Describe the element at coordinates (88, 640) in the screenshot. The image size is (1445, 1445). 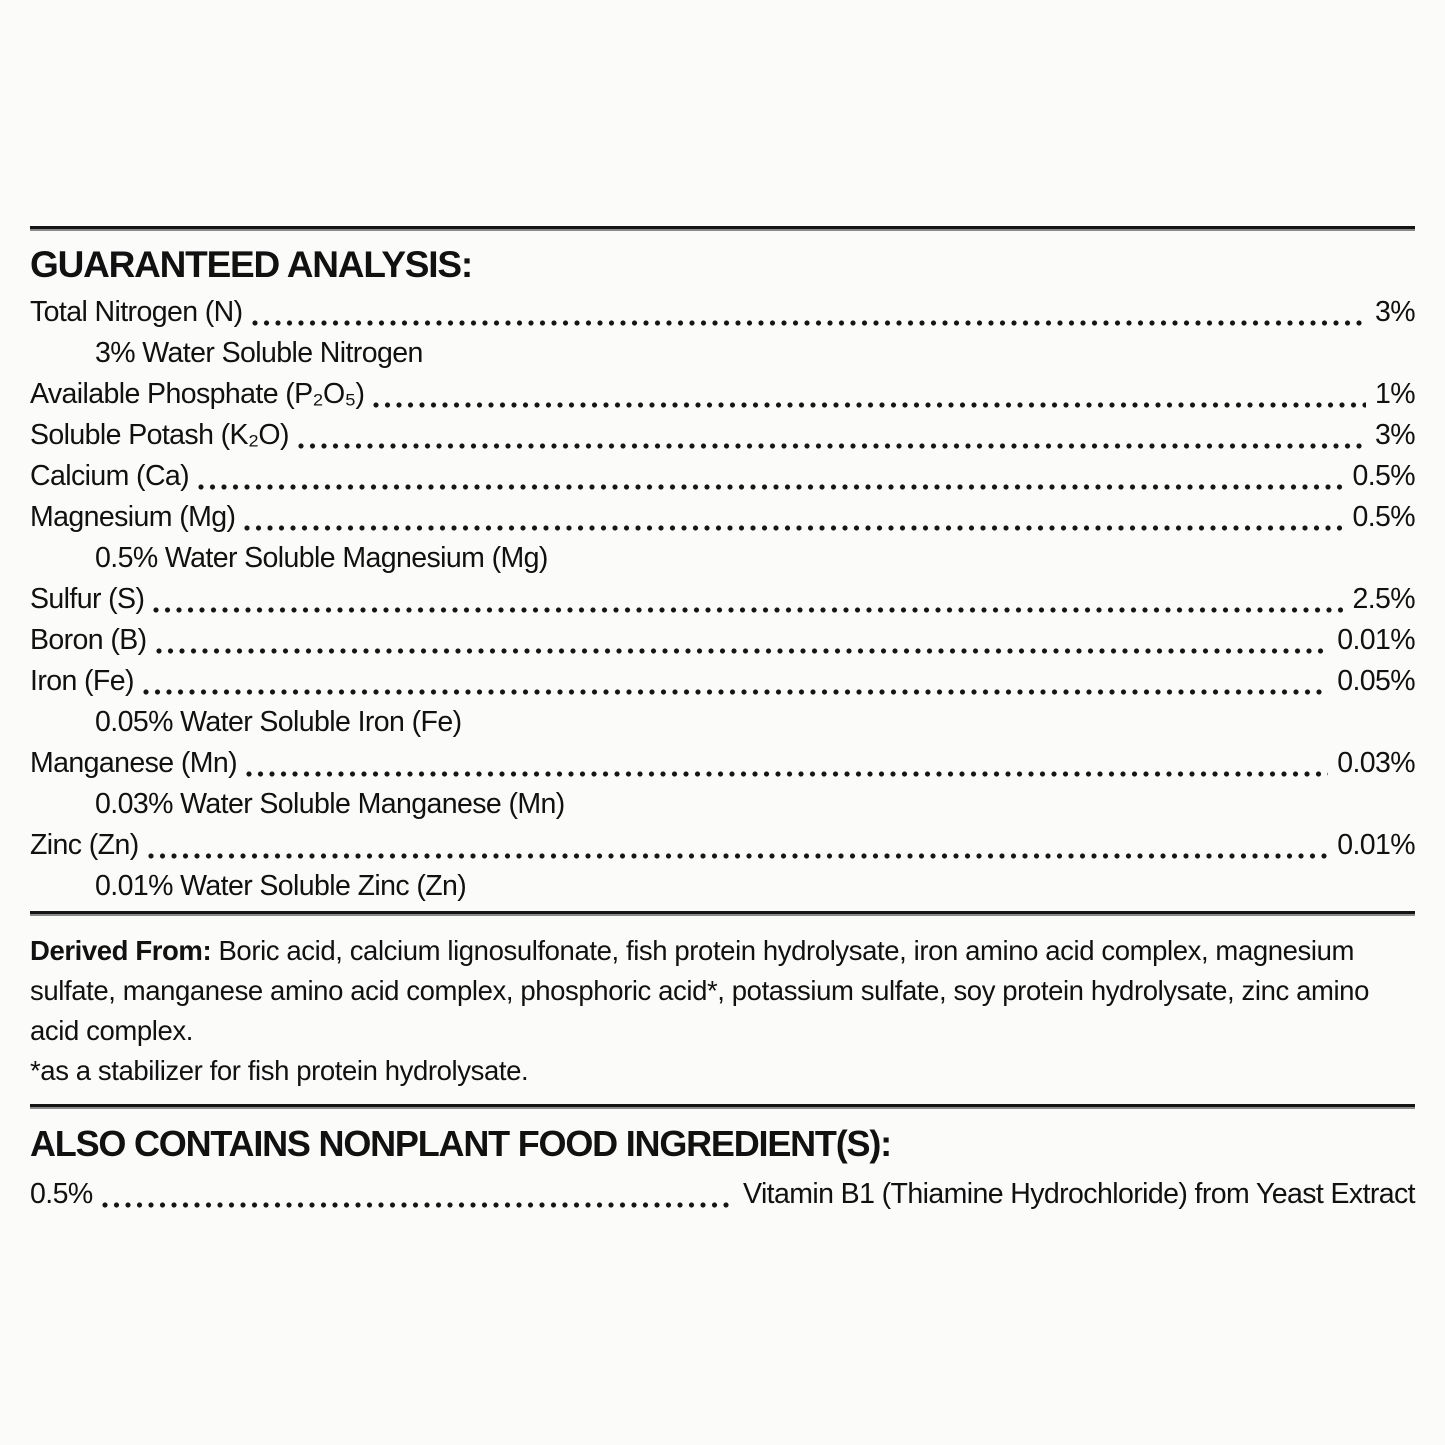
I see `nutrient-label: Boron (B)` at that location.